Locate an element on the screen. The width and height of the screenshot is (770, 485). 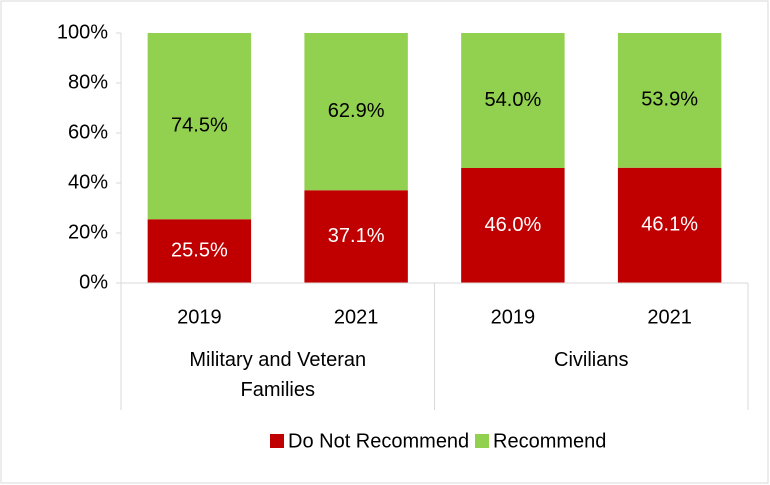
data-label: 37.1% is located at coordinates (356, 236).